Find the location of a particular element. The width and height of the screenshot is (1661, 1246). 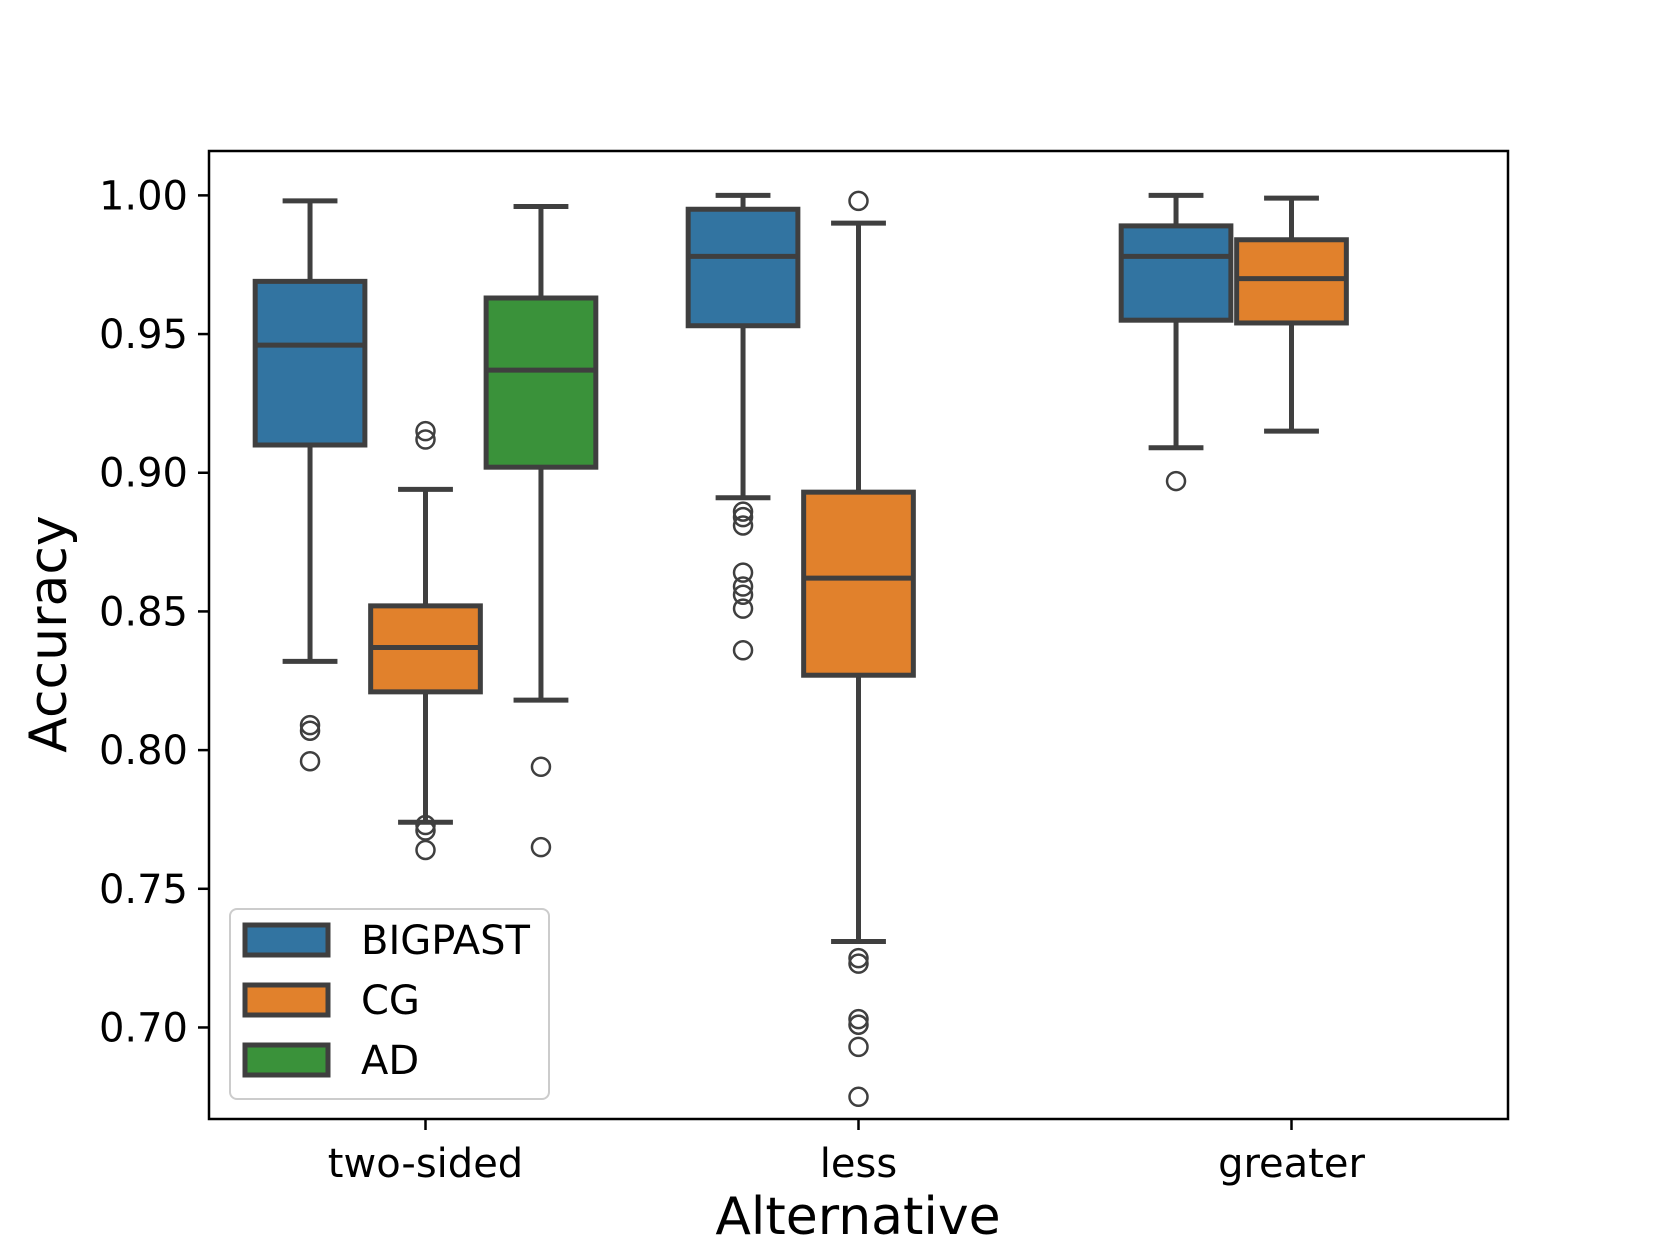

legend-label-cg: CG is located at coordinates (390, 1001).